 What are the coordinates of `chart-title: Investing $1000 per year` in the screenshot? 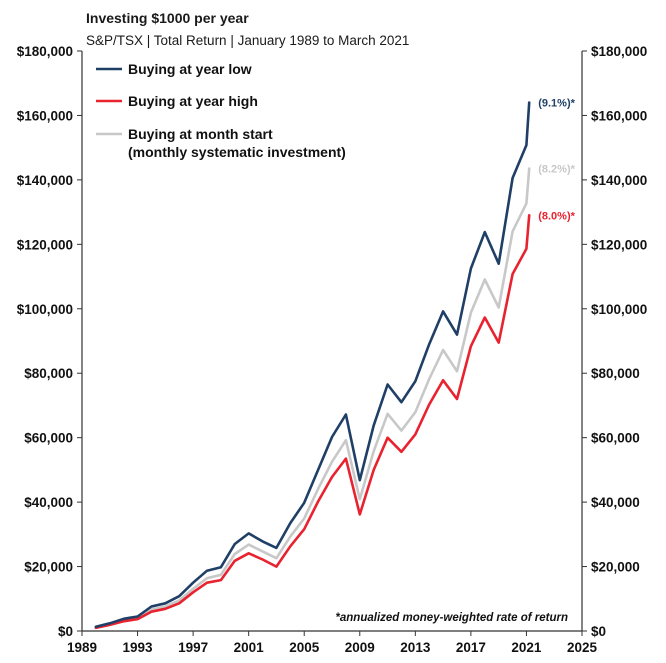 It's located at (167, 18).